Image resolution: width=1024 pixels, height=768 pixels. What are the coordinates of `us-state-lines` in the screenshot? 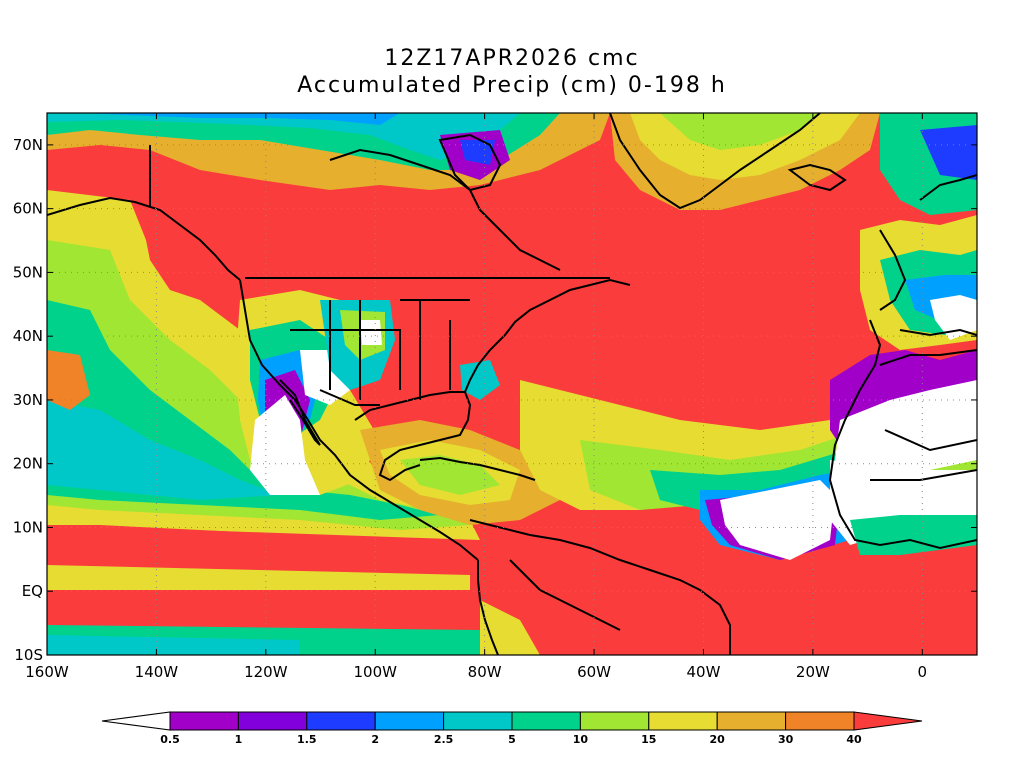 It's located at (380, 349).